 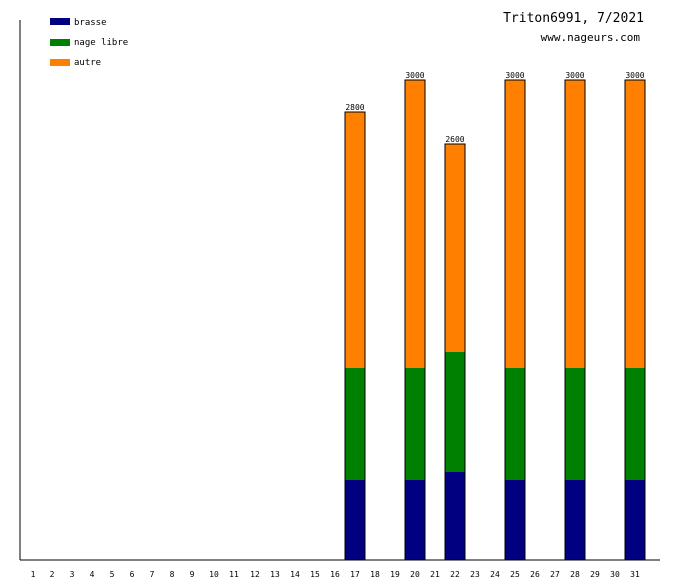 I want to click on x-tick-label: 2, so click(x=52, y=574).